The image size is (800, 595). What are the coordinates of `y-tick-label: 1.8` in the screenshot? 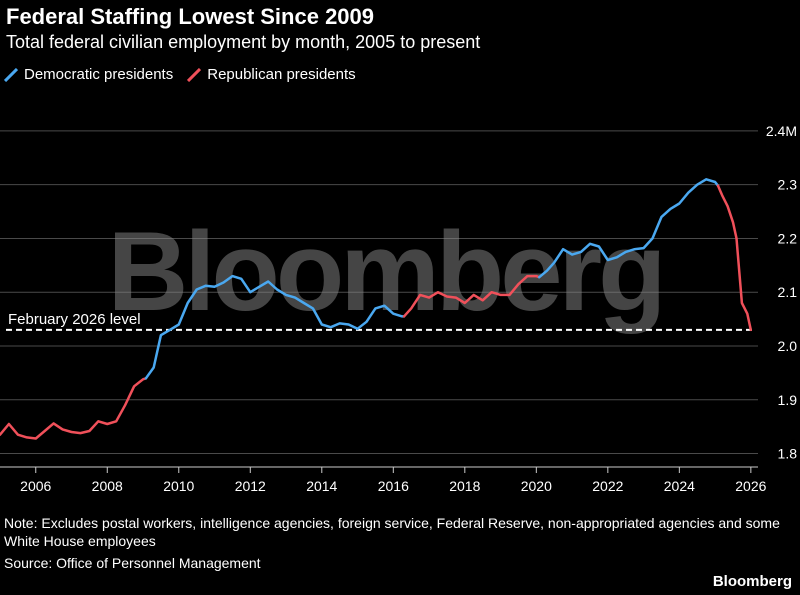 It's located at (788, 454).